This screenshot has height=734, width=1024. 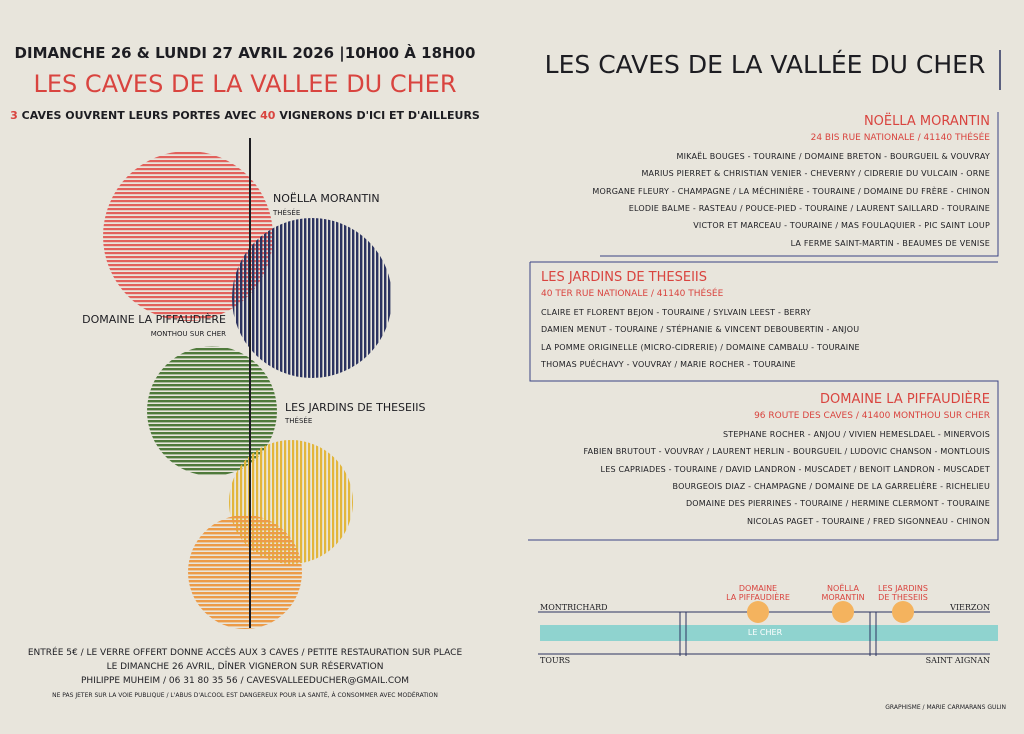 I want to click on cellar-address: 40 TER RUE NATIONALE / 41140 THÉSÉE, so click(x=632, y=294).